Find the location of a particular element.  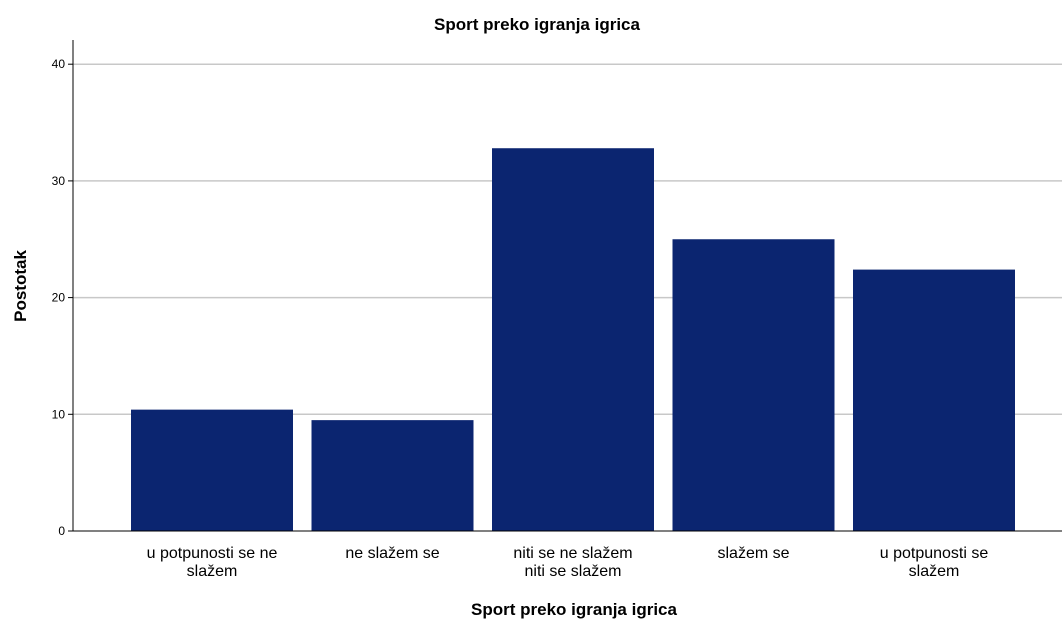

y-axis-ticks: 0 10 20 30 40 is located at coordinates (62, 297).